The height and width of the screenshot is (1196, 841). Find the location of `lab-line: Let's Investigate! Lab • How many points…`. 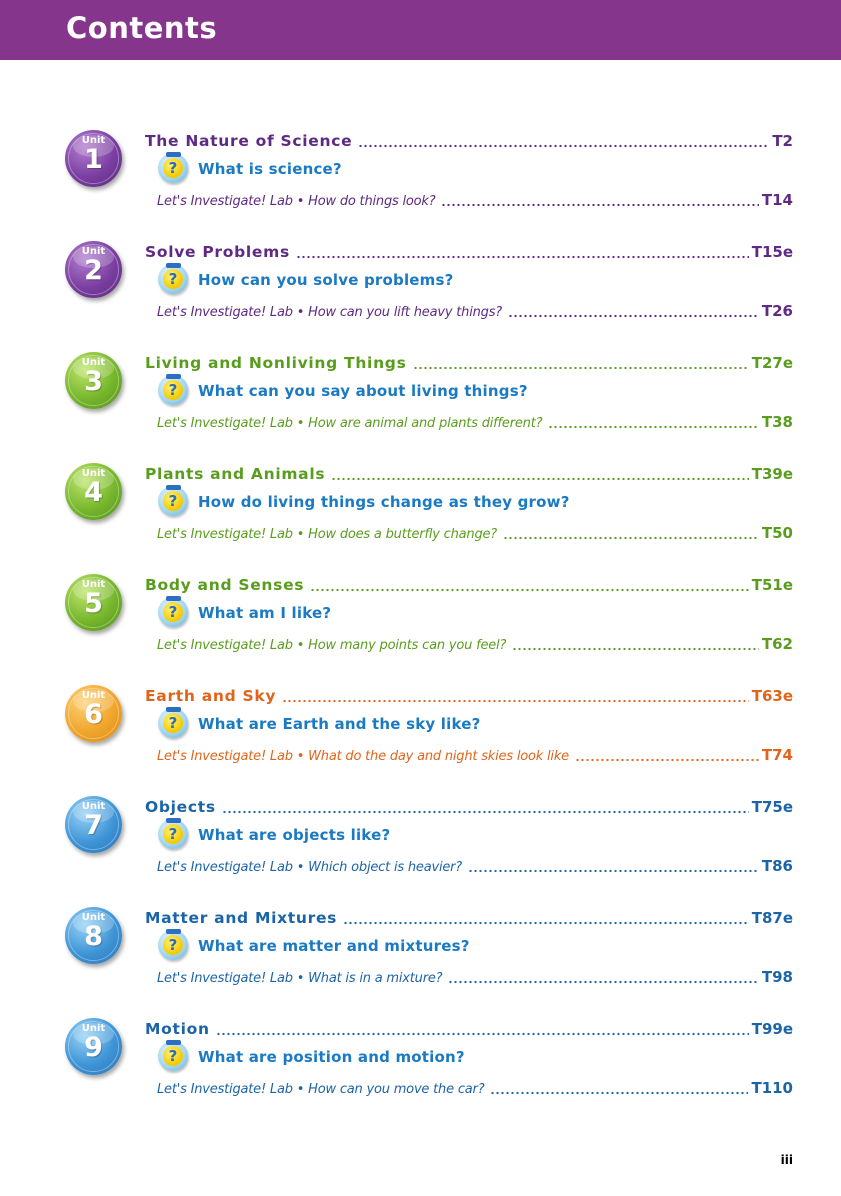

lab-line: Let's Investigate! Lab • How many points… is located at coordinates (475, 645).